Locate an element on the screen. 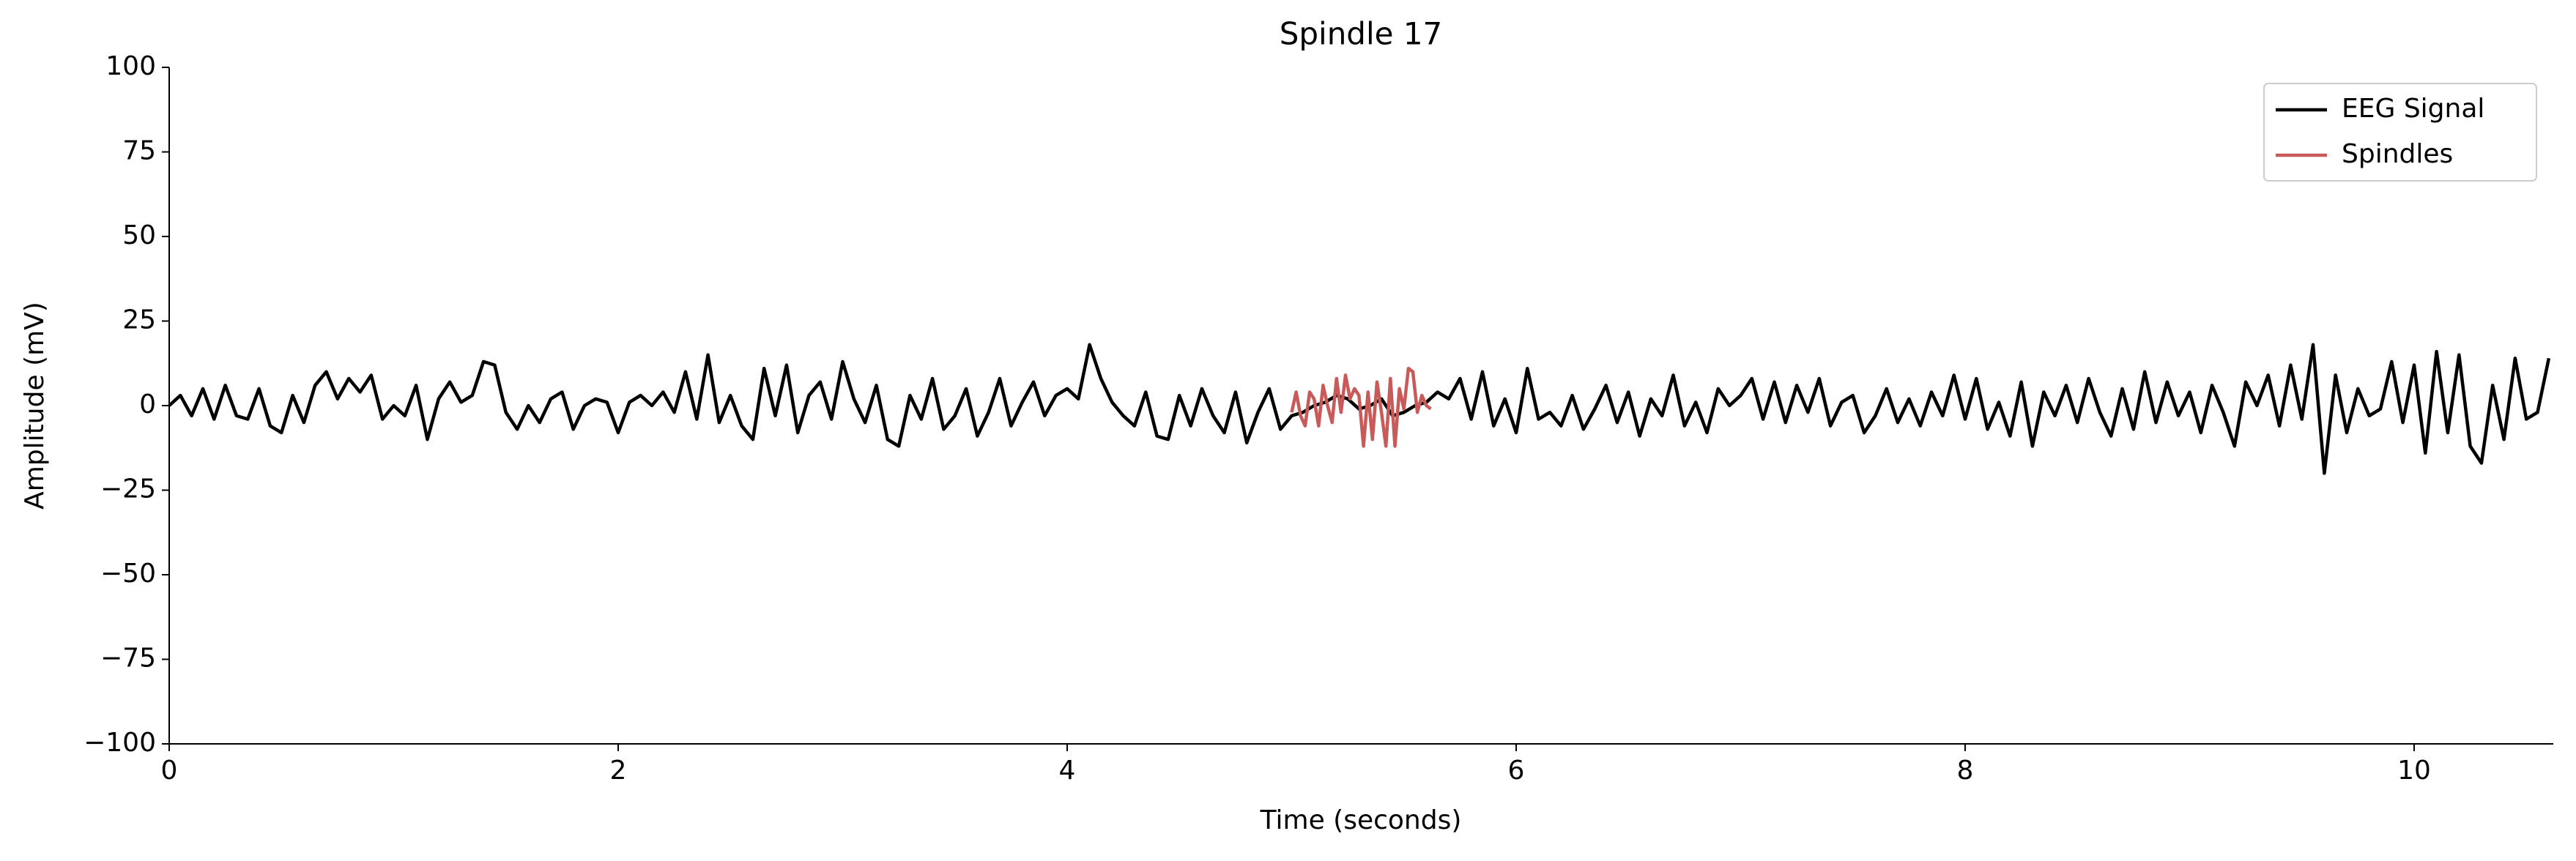  y-tick-label: 100 is located at coordinates (130, 66).